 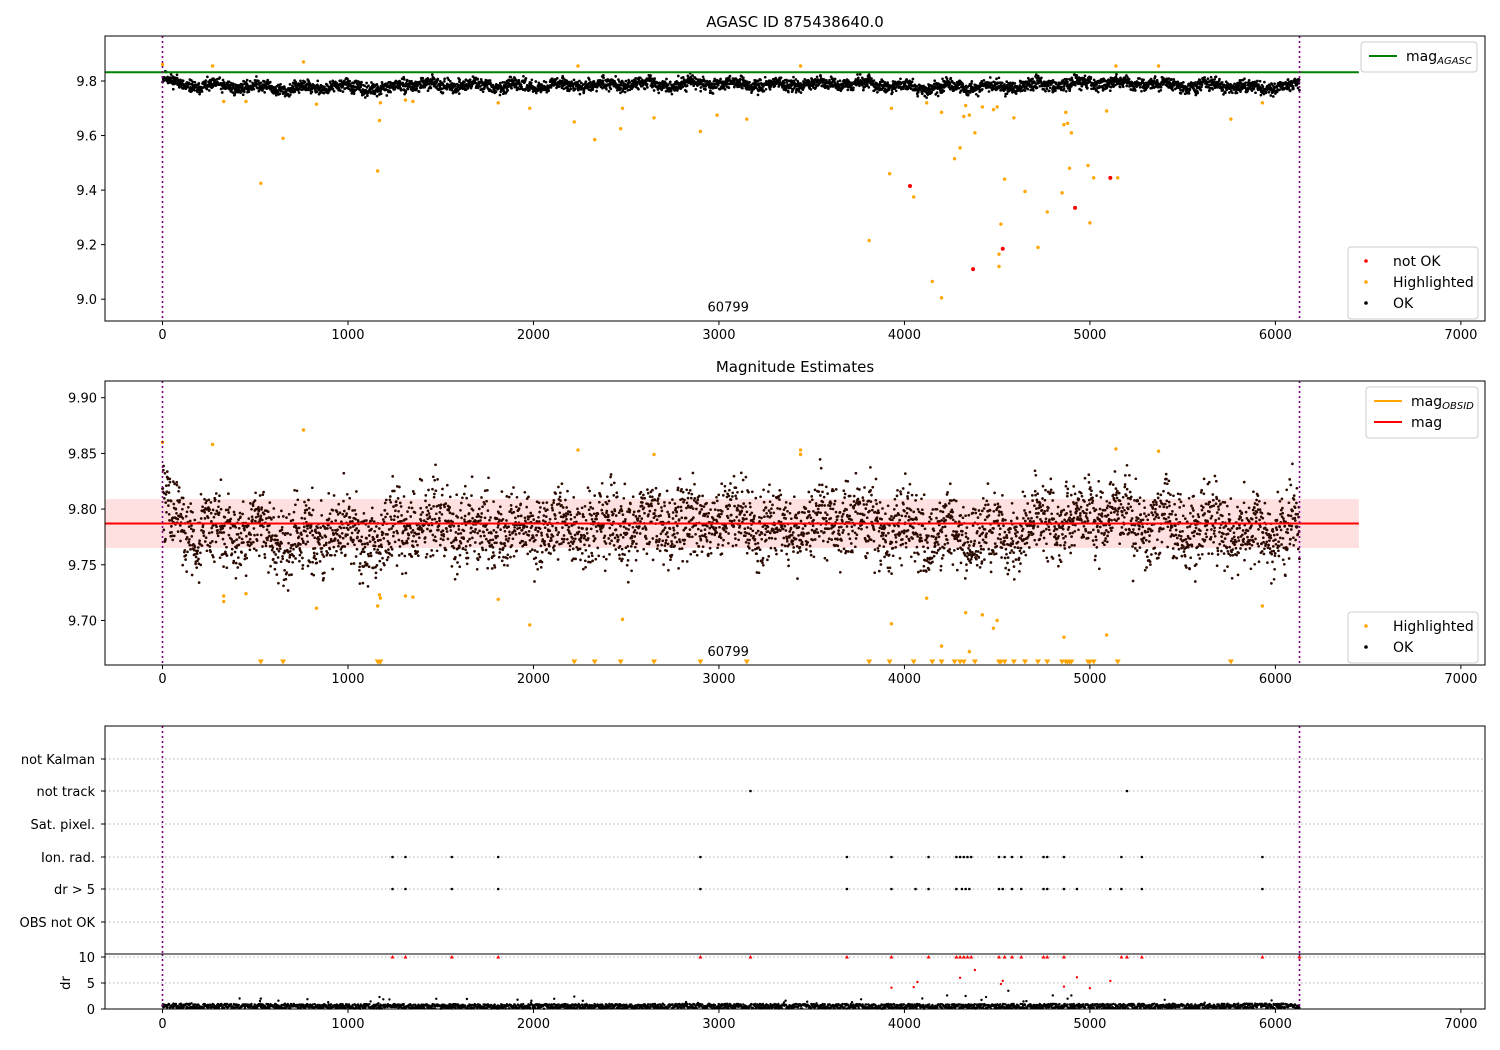 What do you see at coordinates (795, 22) in the screenshot?
I see `chart-title: AGASC ID 875438640.0` at bounding box center [795, 22].